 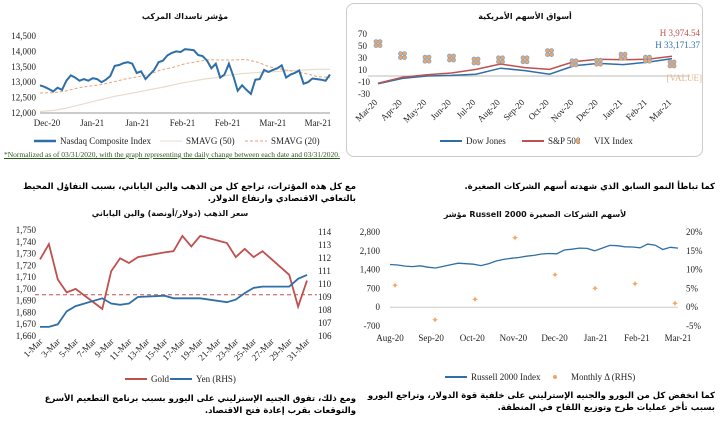 I want to click on annotation-value-placeholder: [VALUE], so click(x=684, y=78).